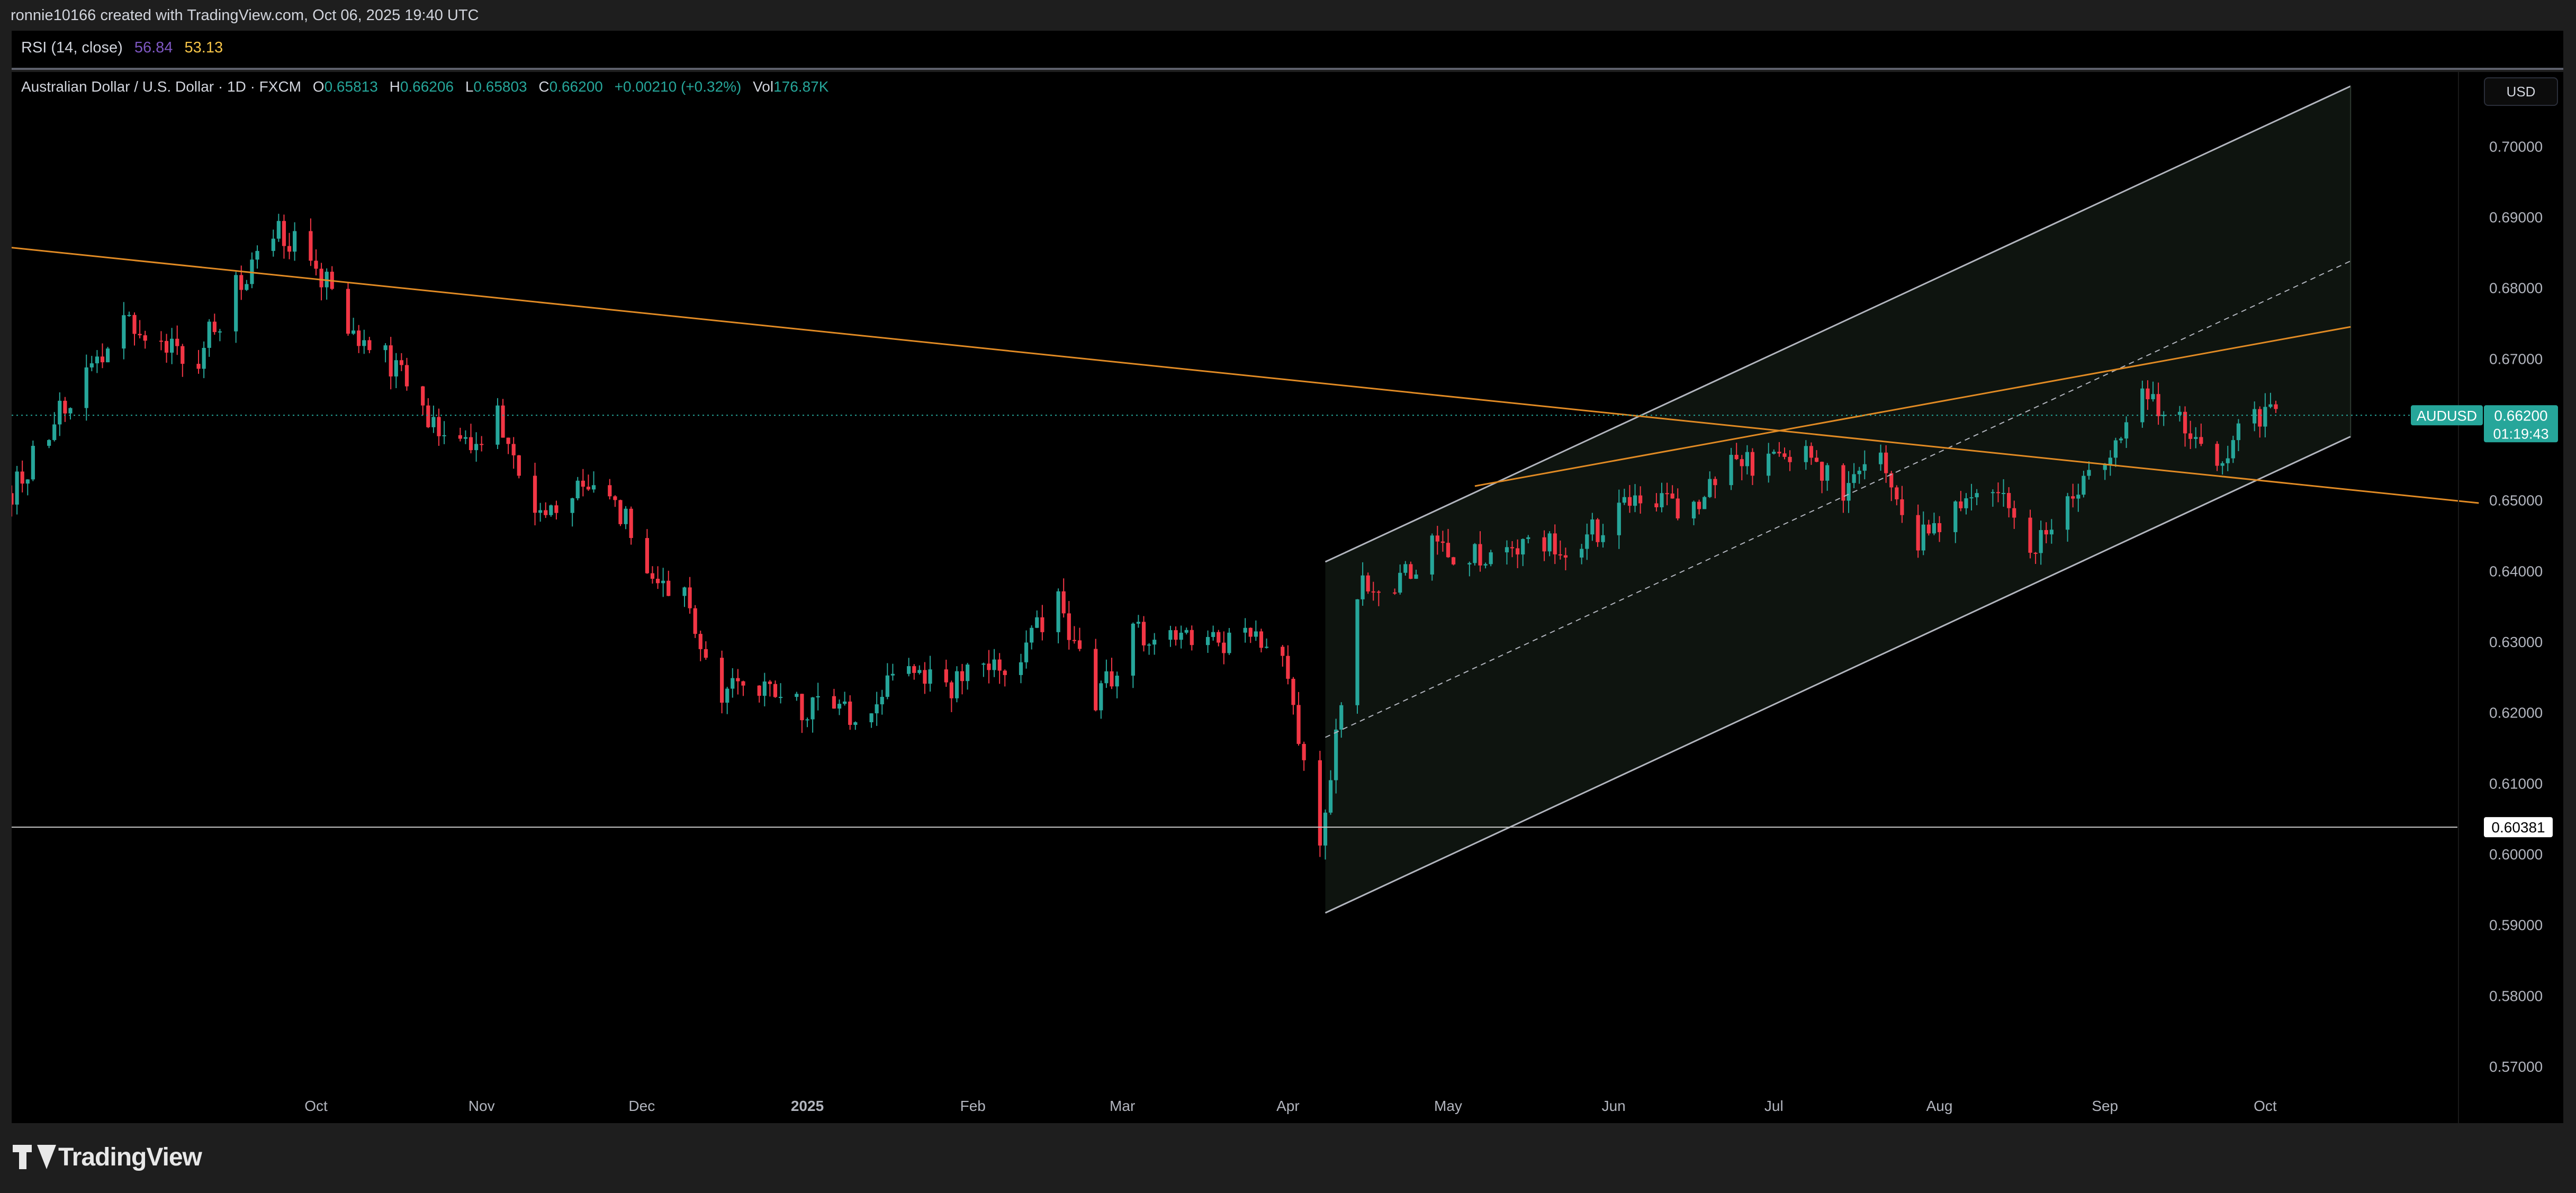 The width and height of the screenshot is (2576, 1193). I want to click on tradingview-logo: TradingView, so click(108, 1157).